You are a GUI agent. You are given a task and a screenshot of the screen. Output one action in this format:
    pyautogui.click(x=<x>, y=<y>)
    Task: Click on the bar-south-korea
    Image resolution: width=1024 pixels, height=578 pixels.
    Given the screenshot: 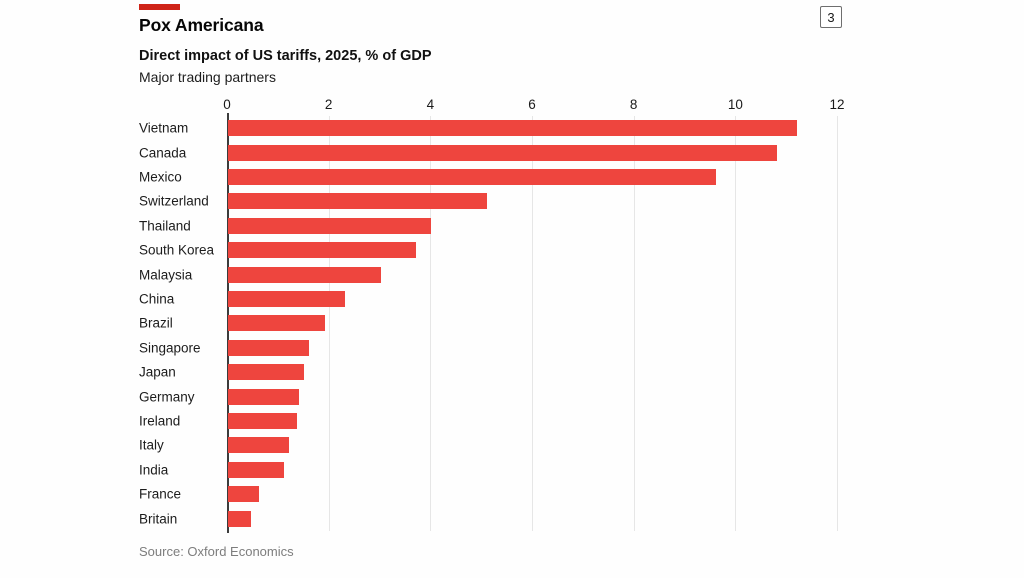 What is the action you would take?
    pyautogui.click(x=322, y=250)
    